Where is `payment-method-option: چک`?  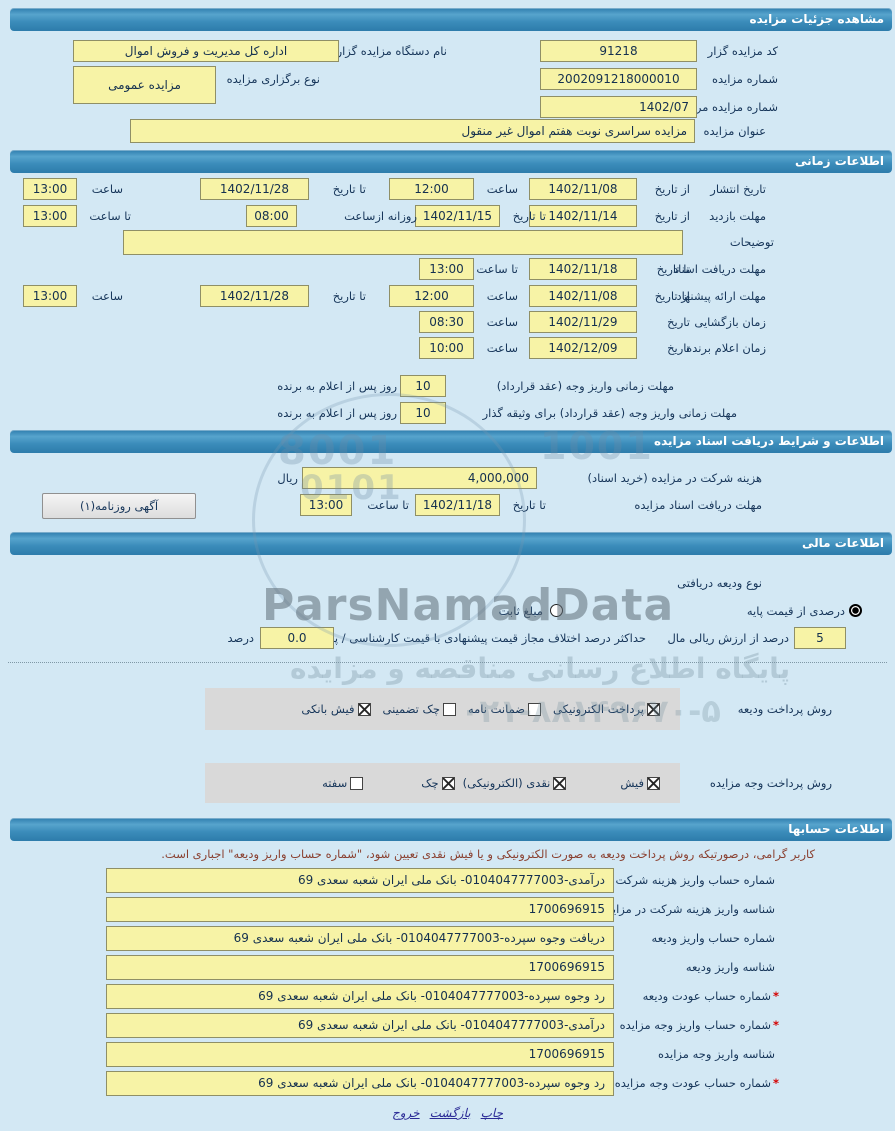
payment-method-option: چک is located at coordinates (438, 783).